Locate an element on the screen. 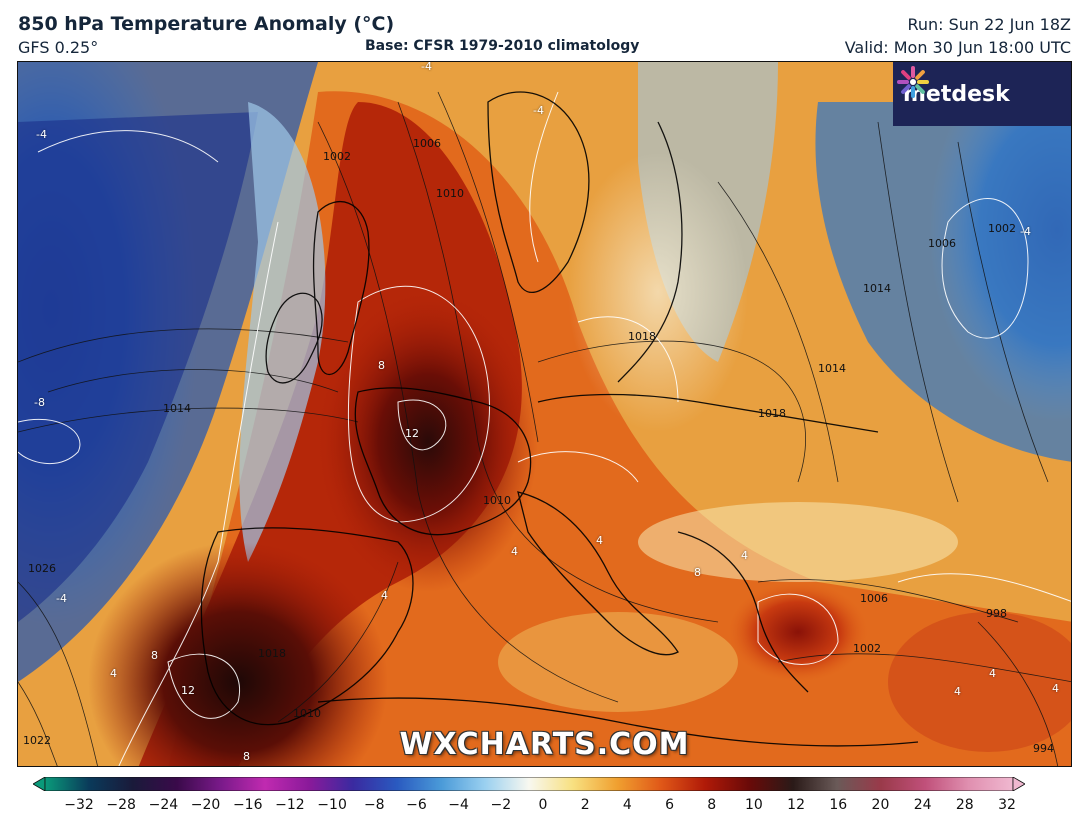 The width and height of the screenshot is (1088, 833). anomaly-label: -8 is located at coordinates (39, 402).